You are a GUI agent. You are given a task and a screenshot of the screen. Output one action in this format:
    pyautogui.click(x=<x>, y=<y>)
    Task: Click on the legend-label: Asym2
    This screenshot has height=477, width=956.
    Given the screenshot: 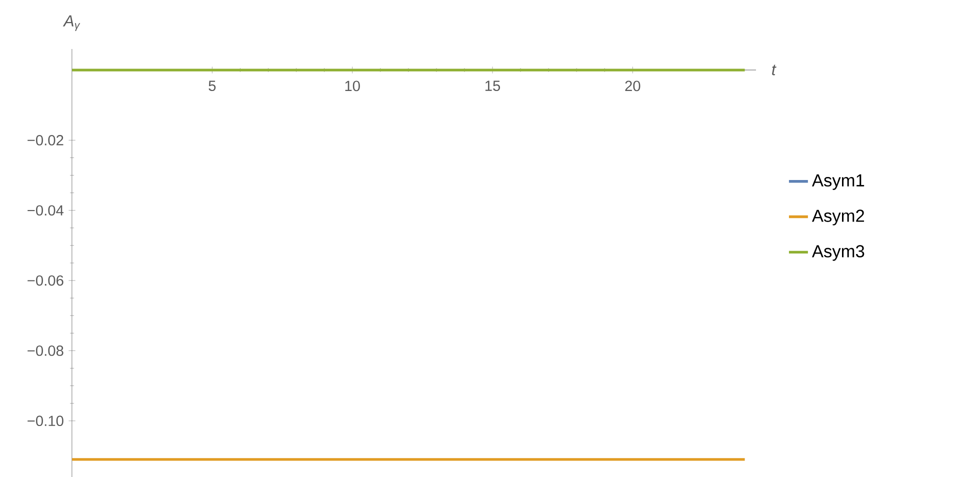 What is the action you would take?
    pyautogui.click(x=838, y=218)
    